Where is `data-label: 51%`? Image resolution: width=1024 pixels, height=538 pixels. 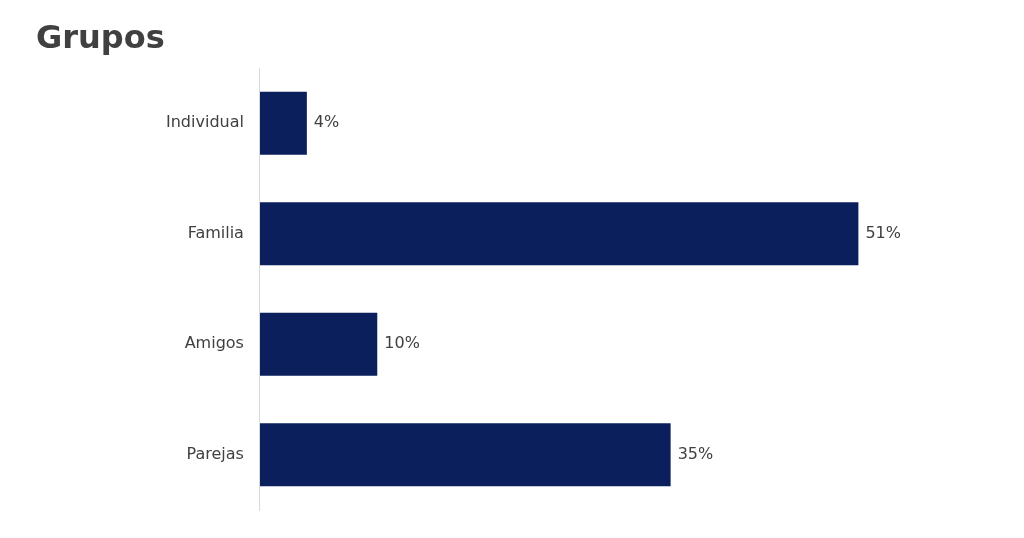
data-label: 51% is located at coordinates (883, 232).